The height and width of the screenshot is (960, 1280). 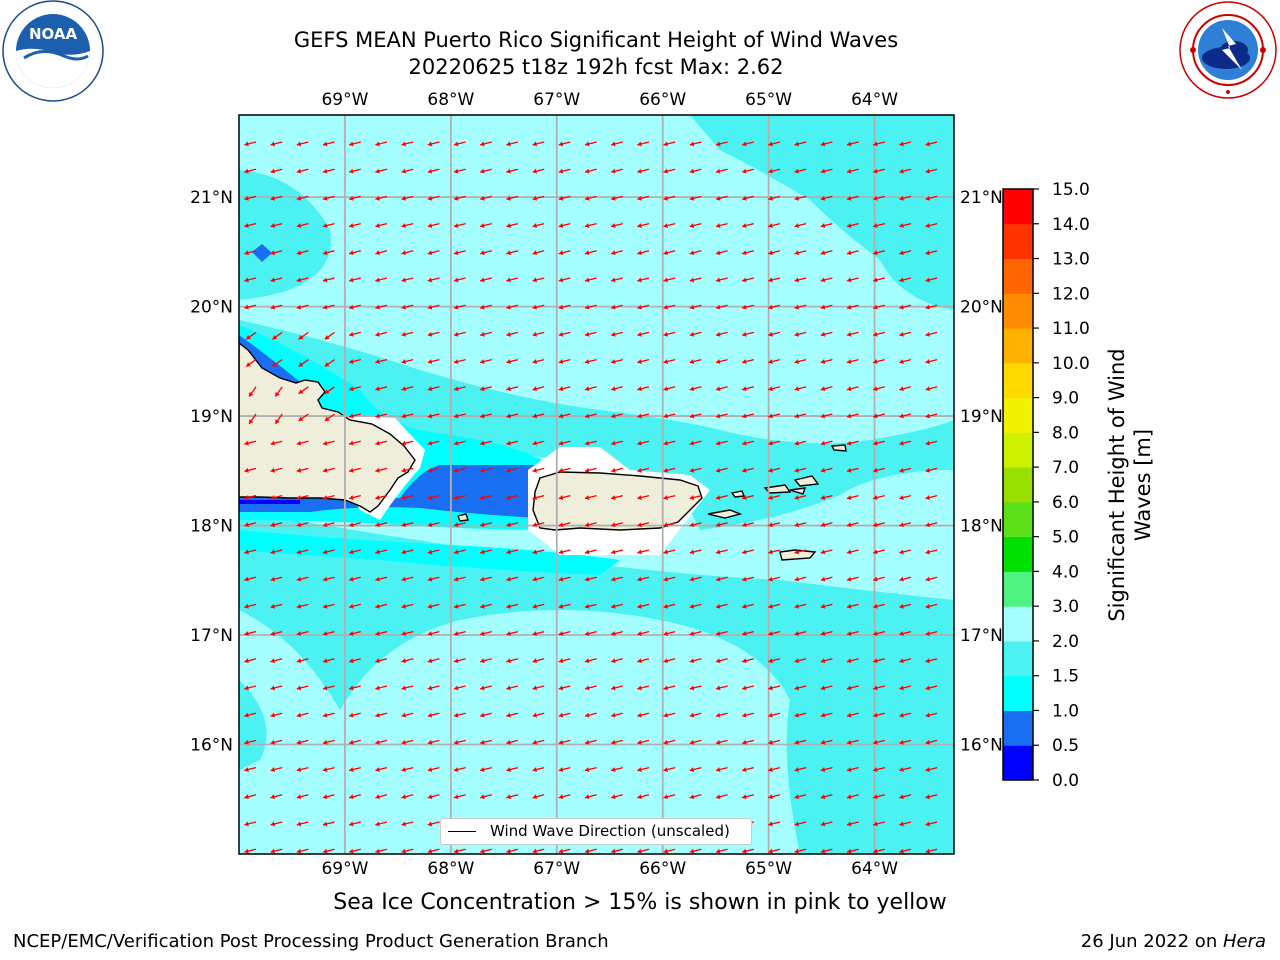 I want to click on colorbar, so click(x=1018, y=484).